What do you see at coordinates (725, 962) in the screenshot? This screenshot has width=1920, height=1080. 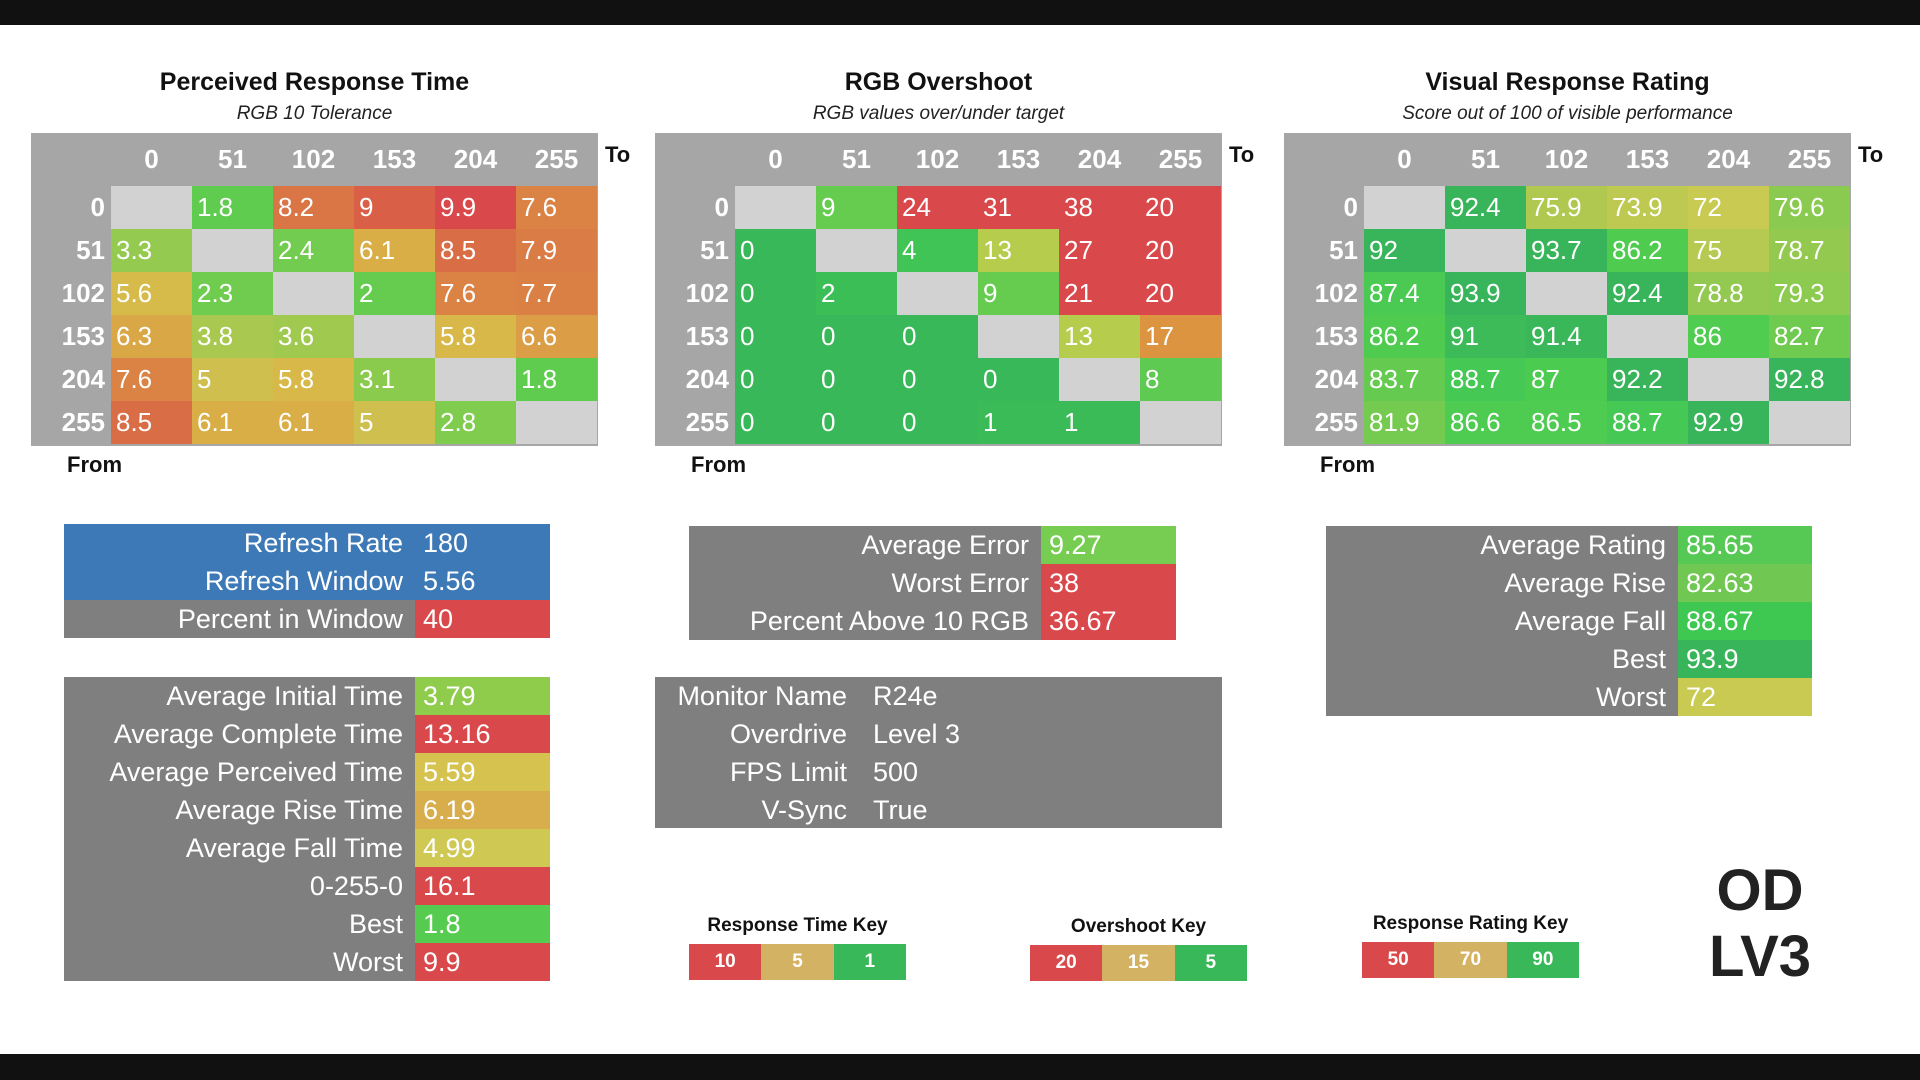 I see `key-swatch: 10` at bounding box center [725, 962].